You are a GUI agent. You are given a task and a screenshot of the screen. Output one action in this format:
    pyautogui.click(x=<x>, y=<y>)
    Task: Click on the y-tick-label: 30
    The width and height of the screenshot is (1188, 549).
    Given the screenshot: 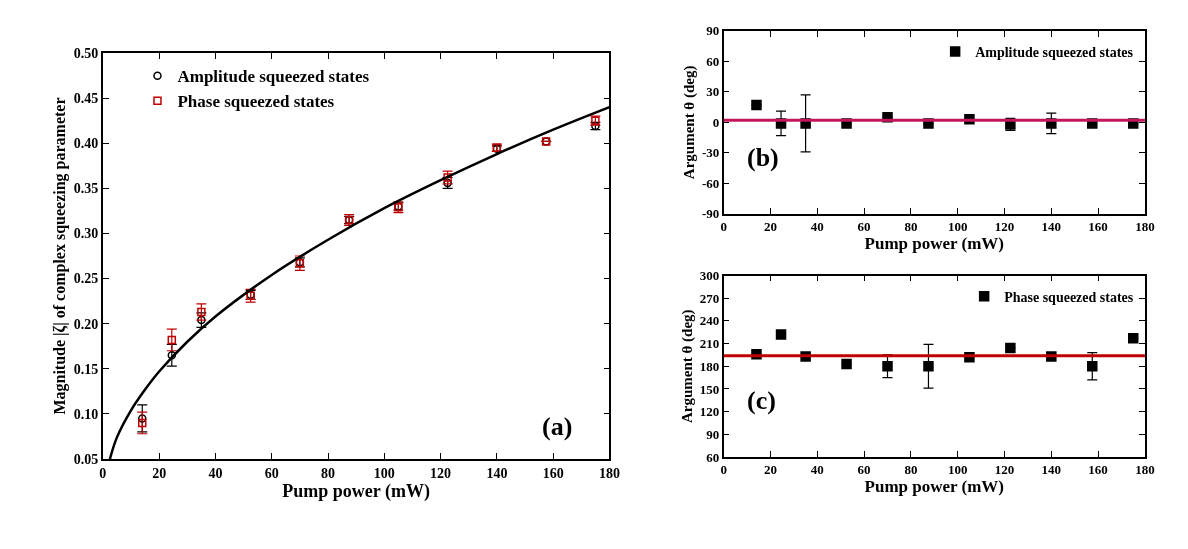 What is the action you would take?
    pyautogui.click(x=713, y=92)
    